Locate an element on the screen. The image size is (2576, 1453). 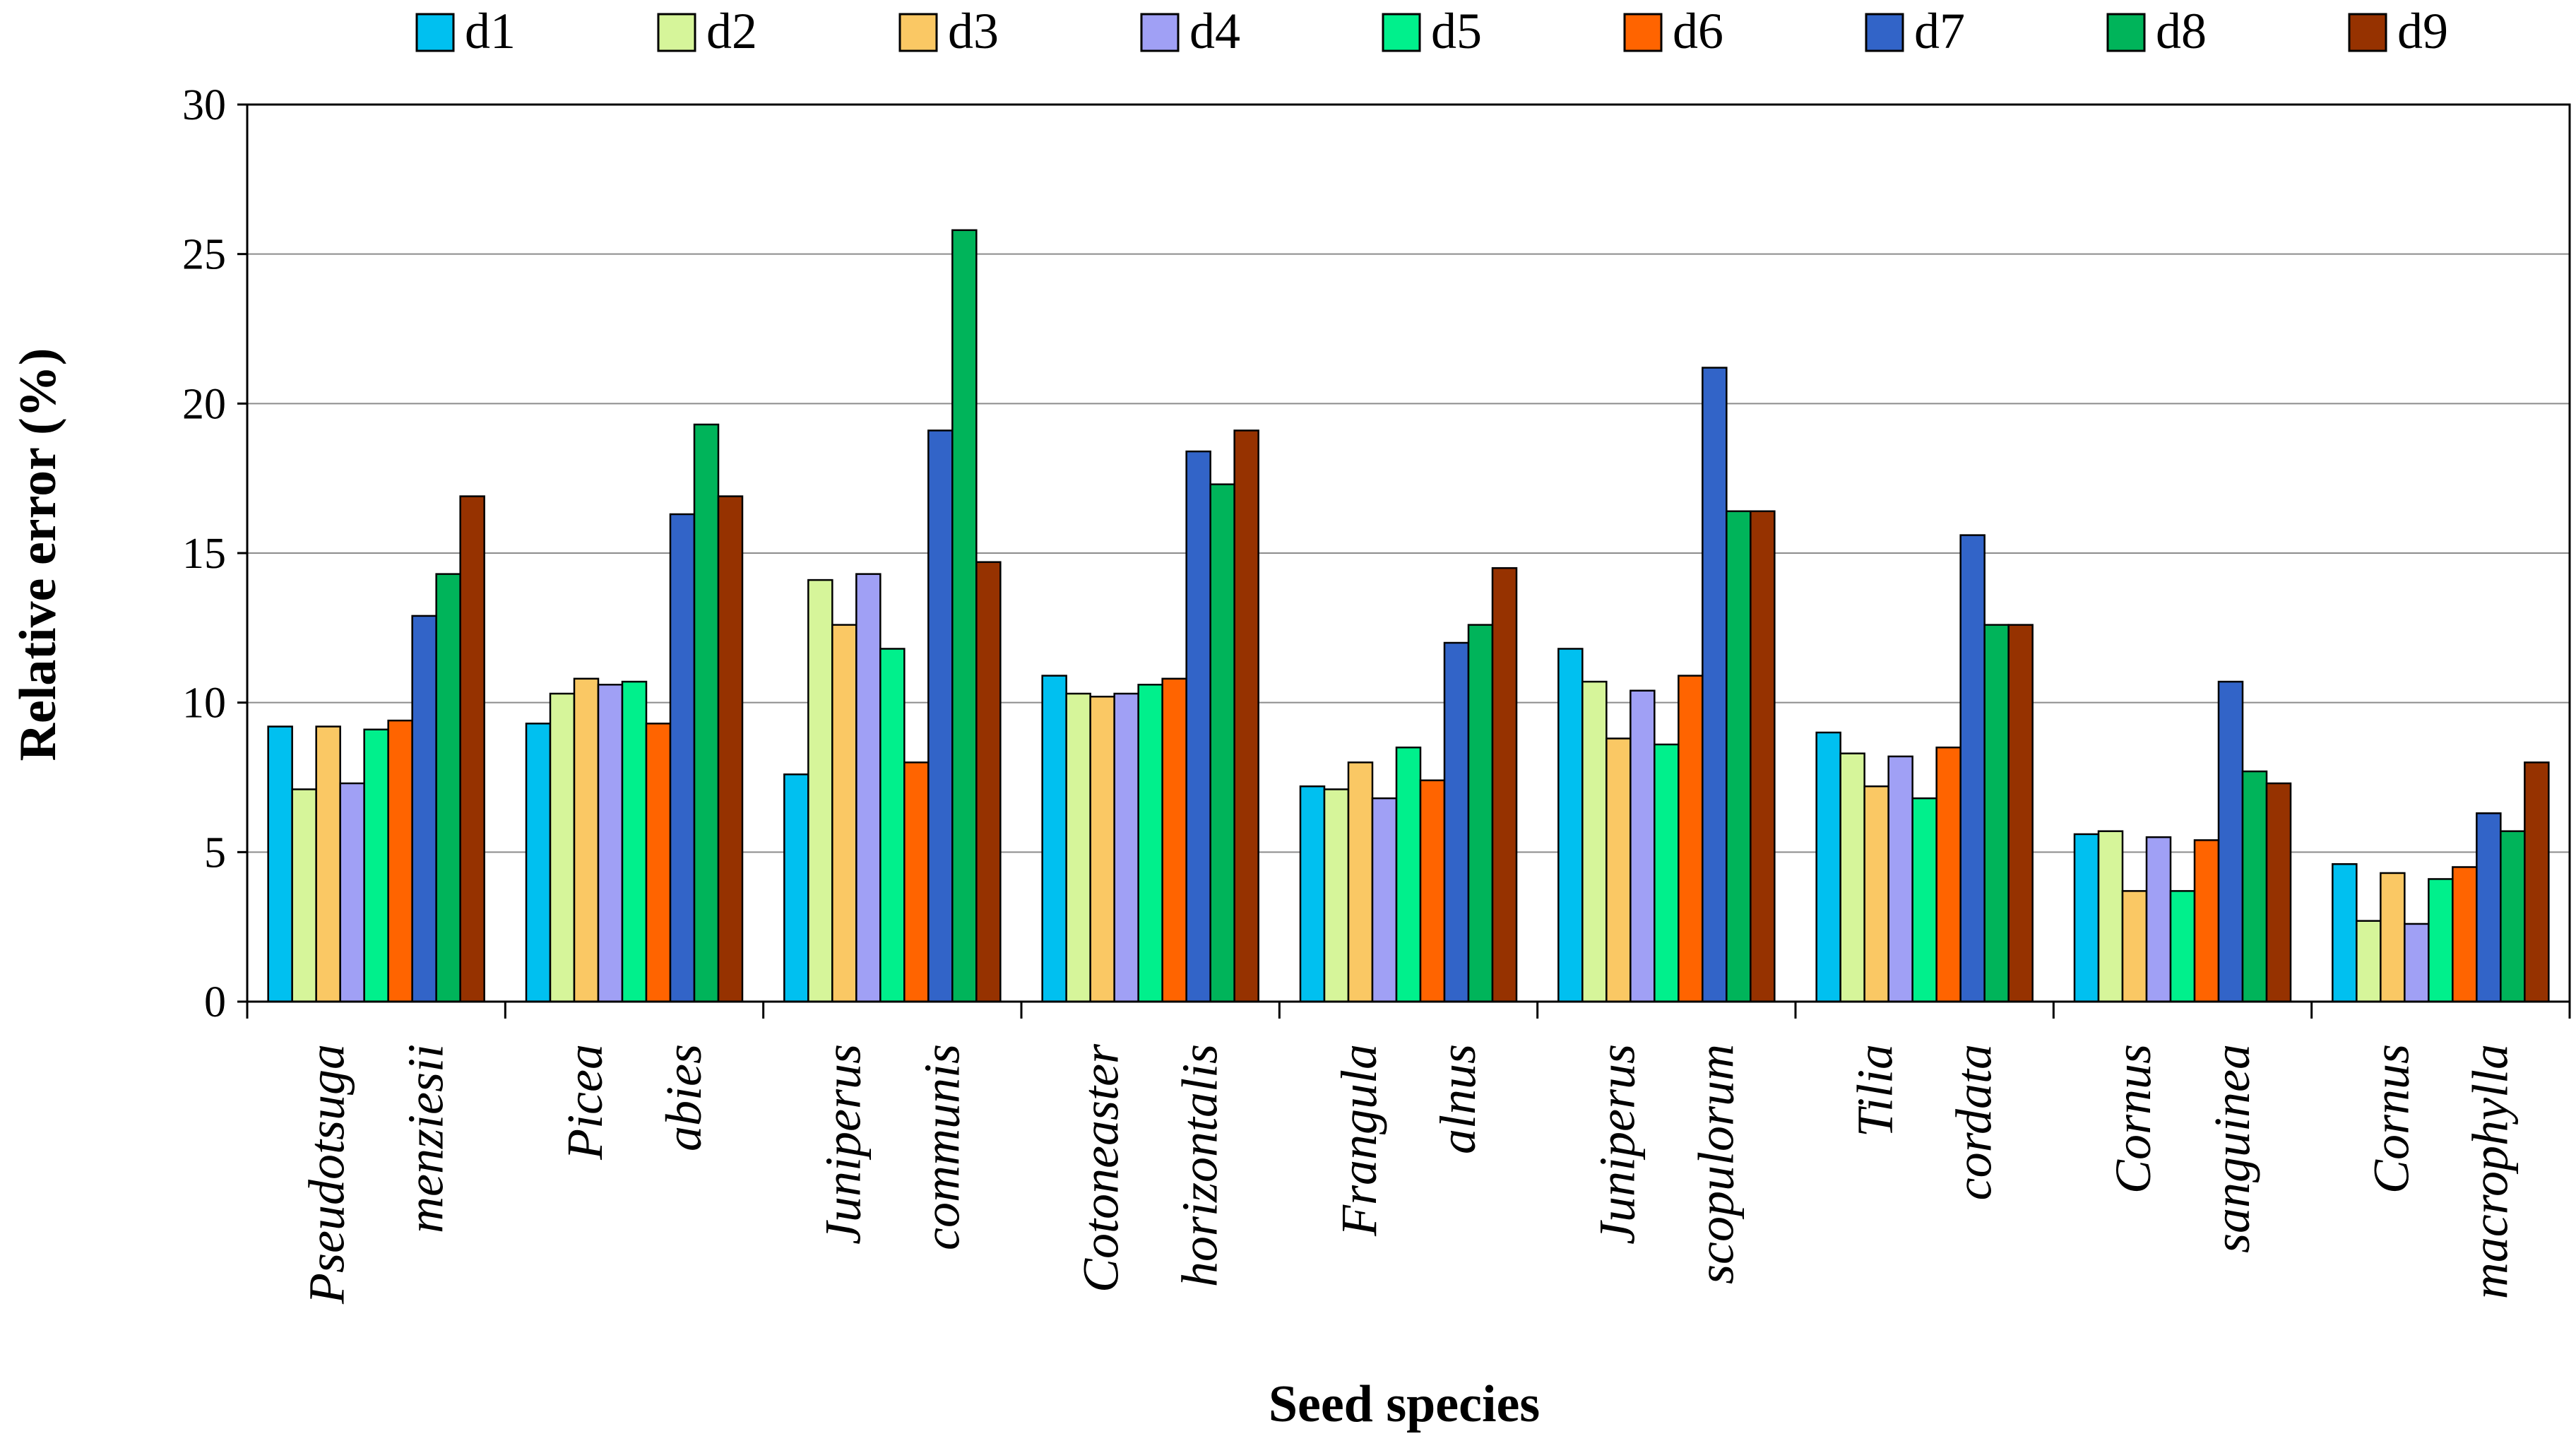
legend-label-d8: d8 is located at coordinates (2181, 31).